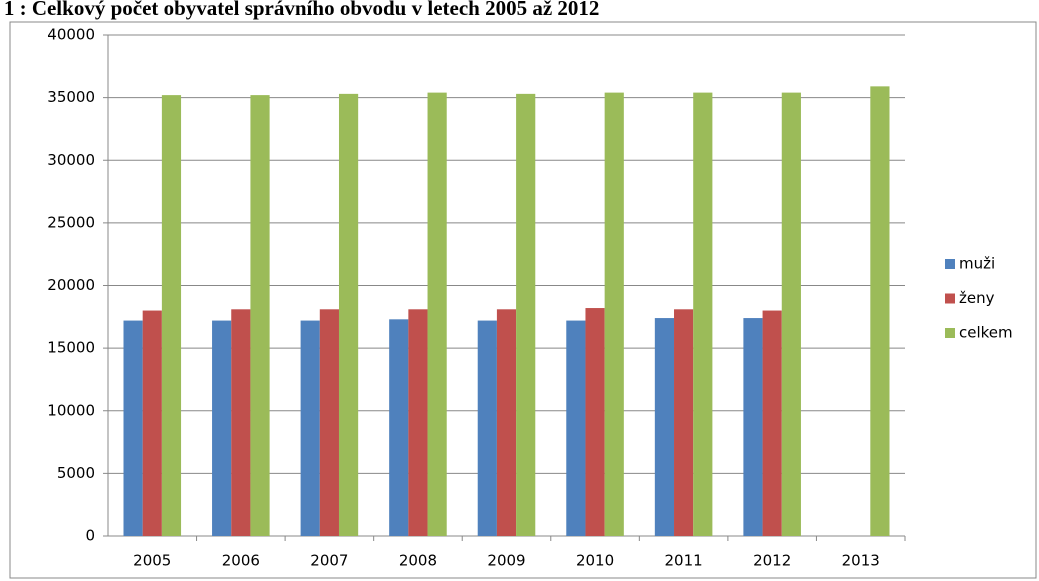 This screenshot has width=1039, height=581. What do you see at coordinates (90, 536) in the screenshot?
I see `y-tick-label: 0` at bounding box center [90, 536].